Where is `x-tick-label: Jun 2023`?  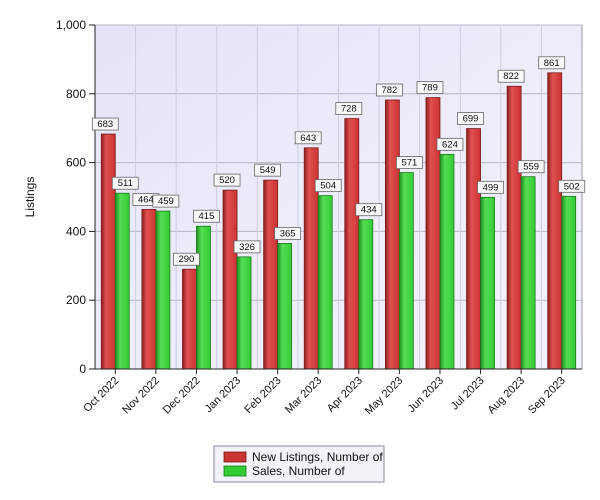
x-tick-label: Jun 2023 is located at coordinates (426, 395).